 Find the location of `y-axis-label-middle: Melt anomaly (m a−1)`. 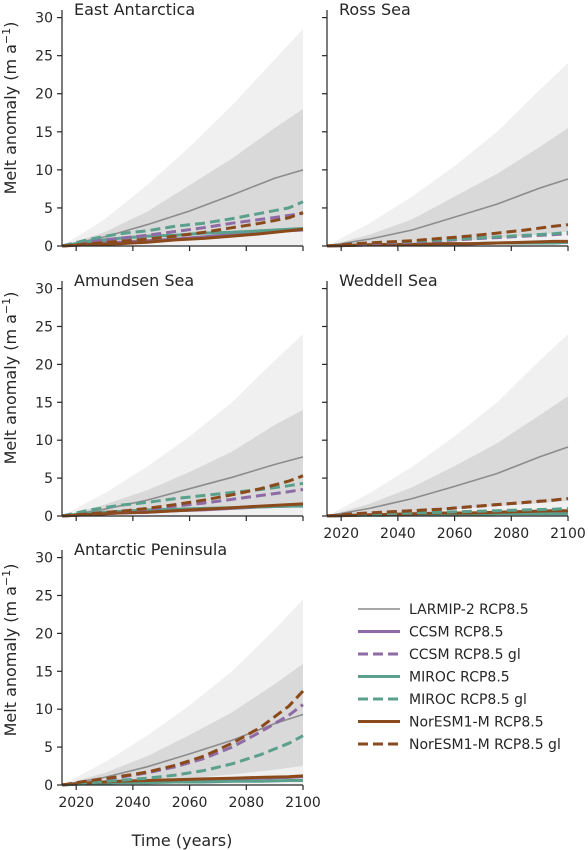

y-axis-label-middle: Melt anomaly (m a−1) is located at coordinates (10, 378).